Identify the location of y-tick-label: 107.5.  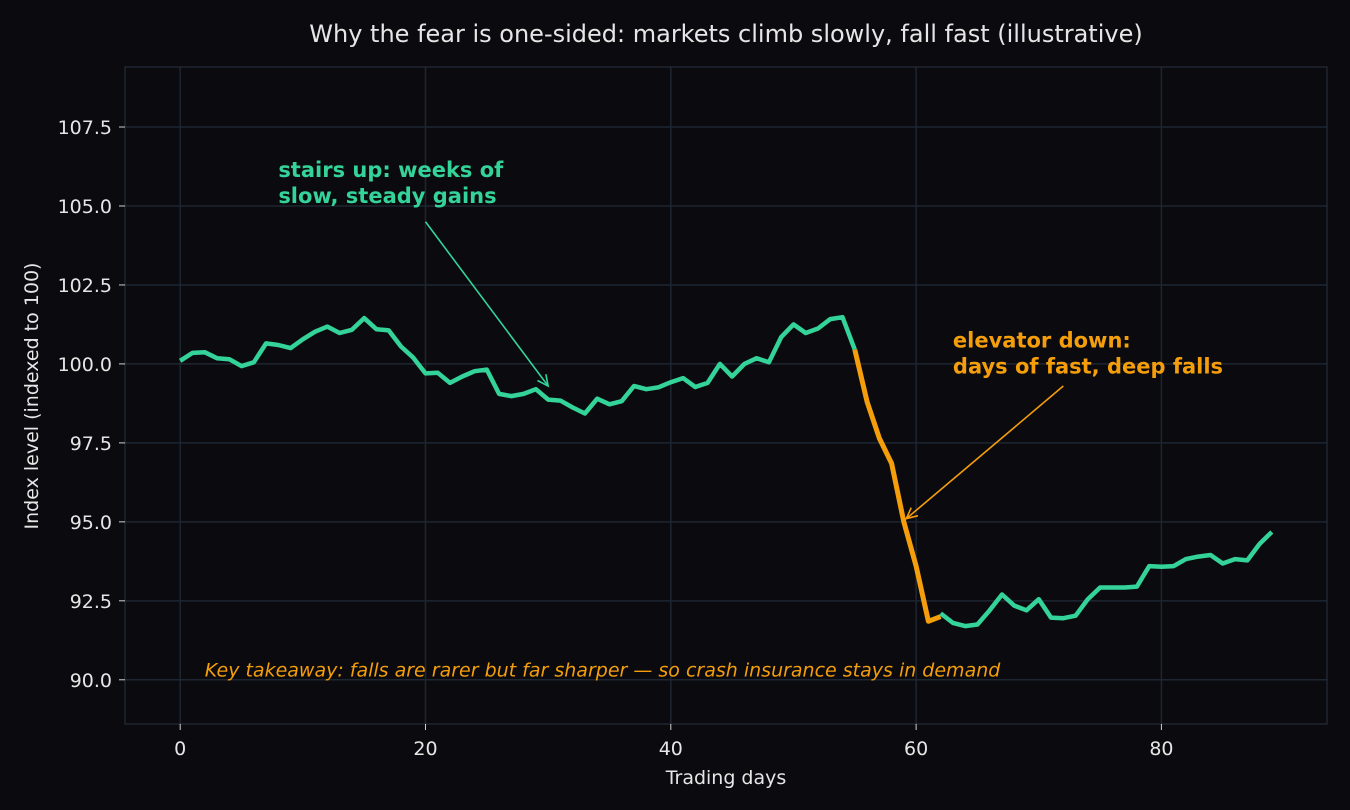
(85, 128).